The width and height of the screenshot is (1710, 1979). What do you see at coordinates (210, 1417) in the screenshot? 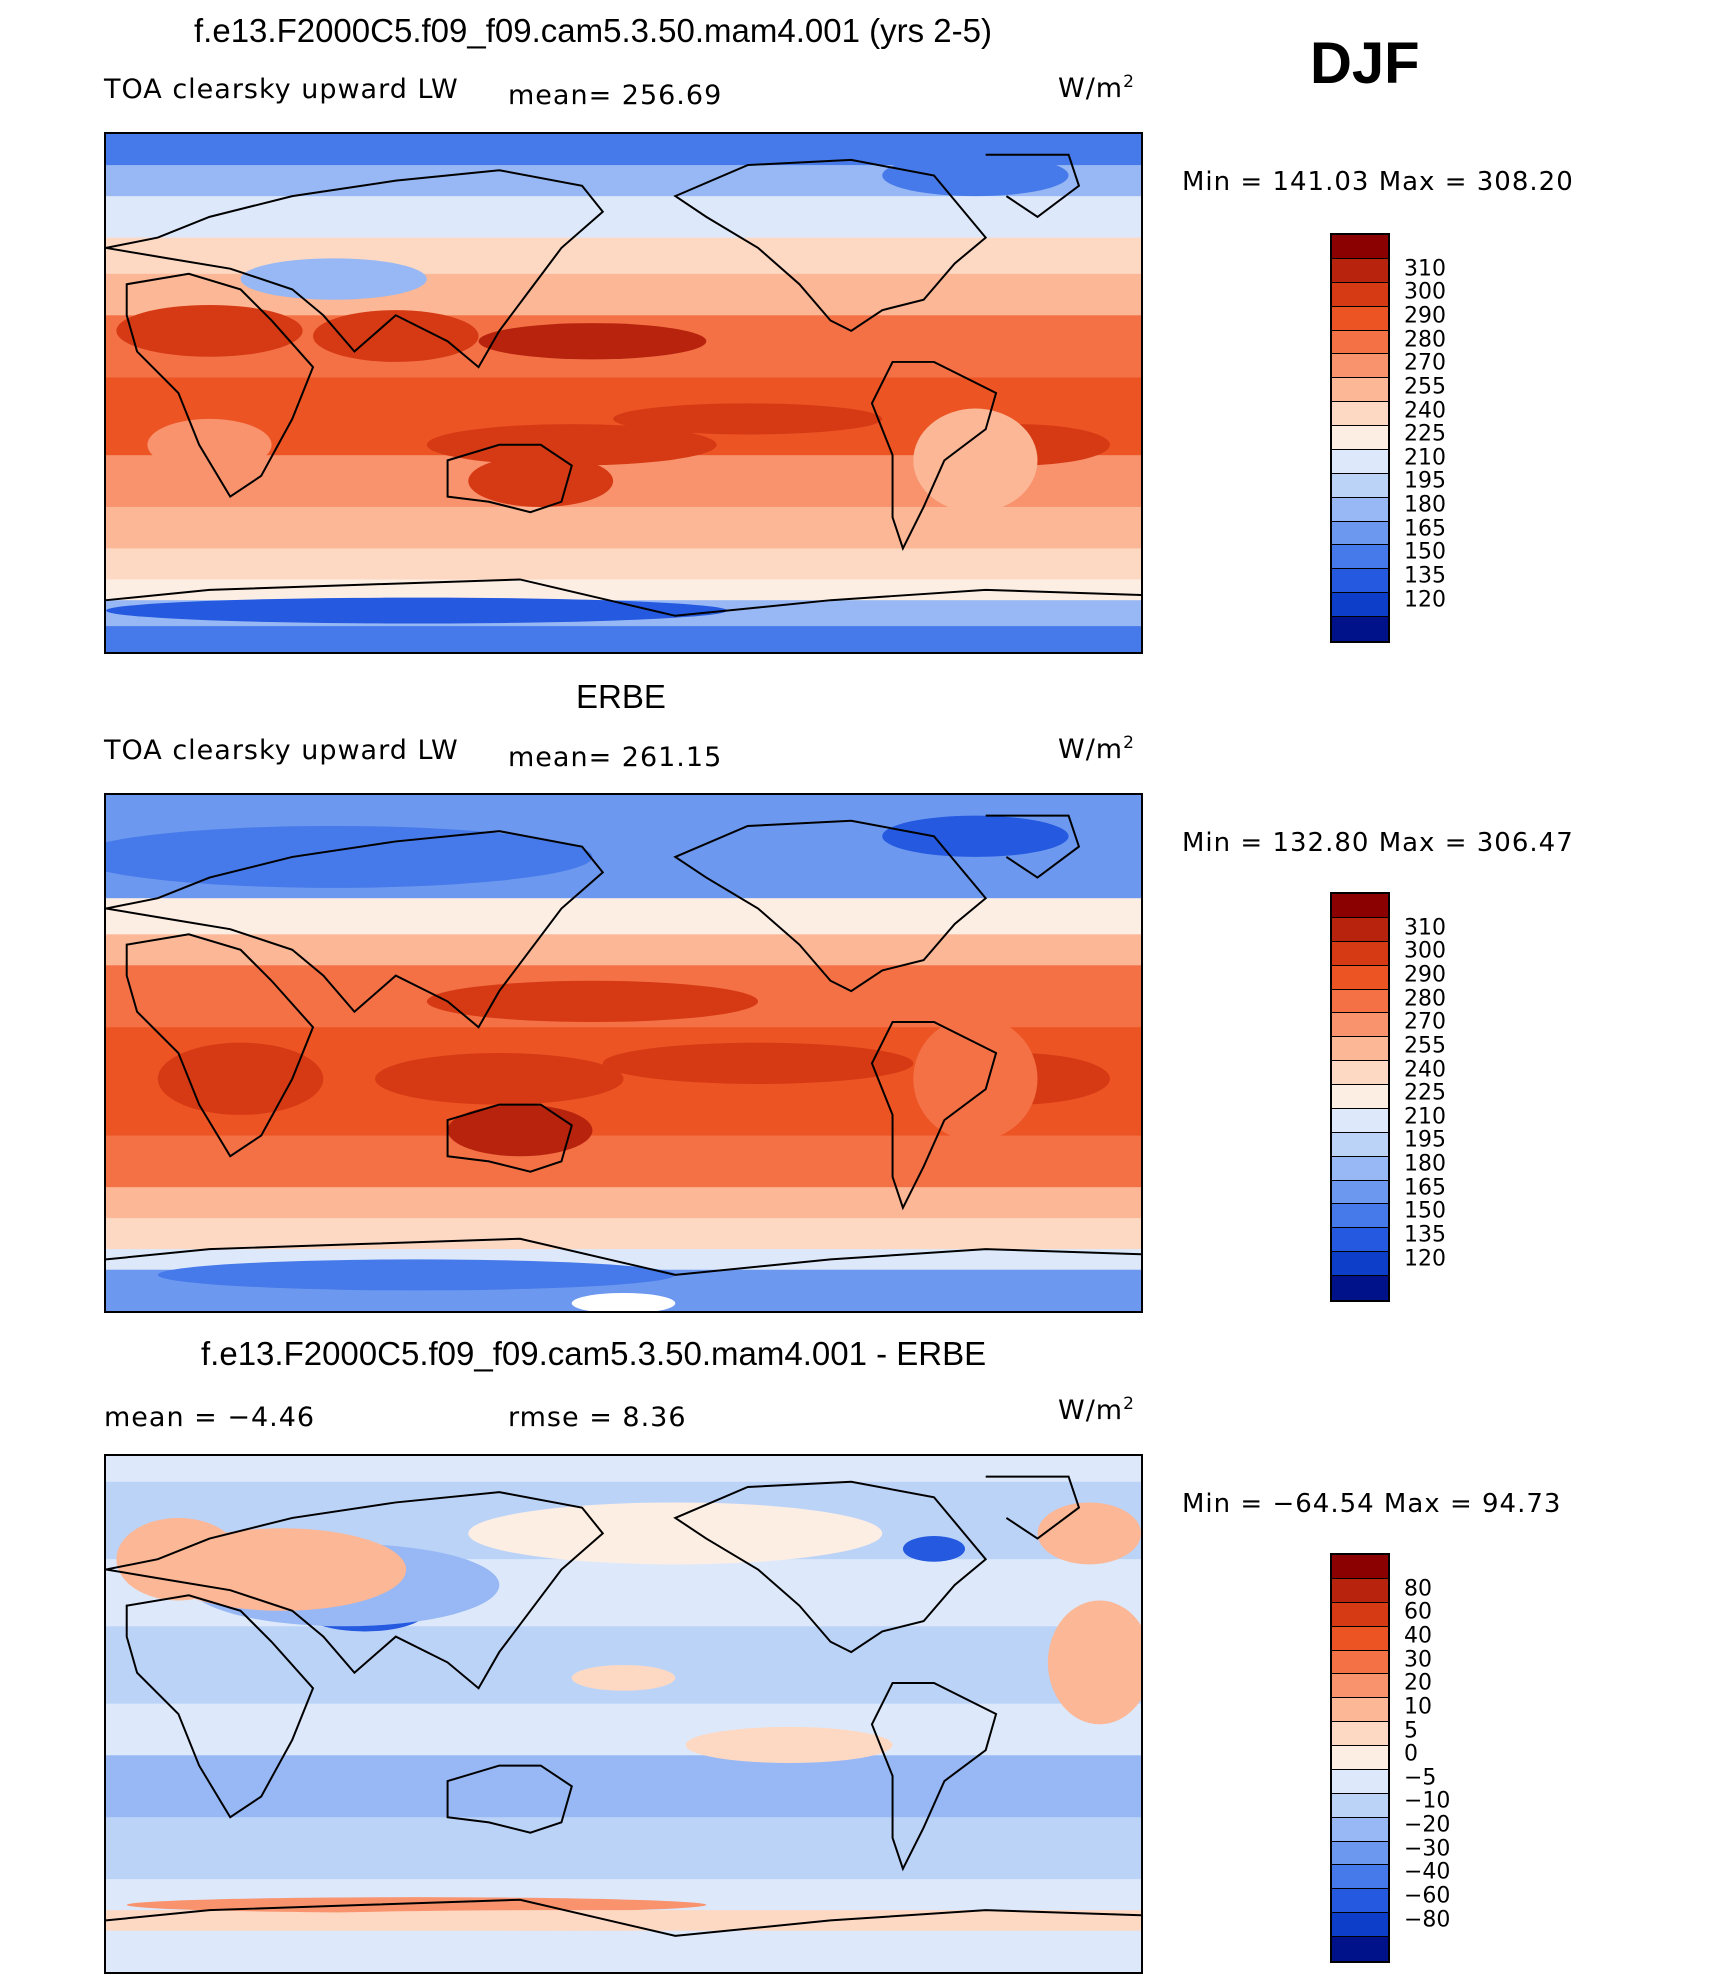
I see `panel-3-mean-label: mean = −4.46` at bounding box center [210, 1417].